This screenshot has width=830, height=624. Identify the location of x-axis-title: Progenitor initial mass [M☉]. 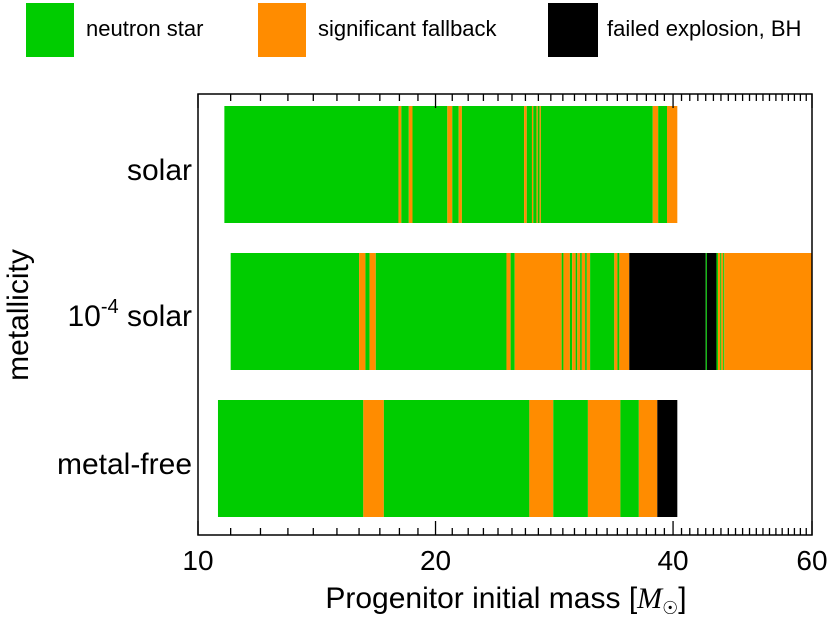
(505, 600).